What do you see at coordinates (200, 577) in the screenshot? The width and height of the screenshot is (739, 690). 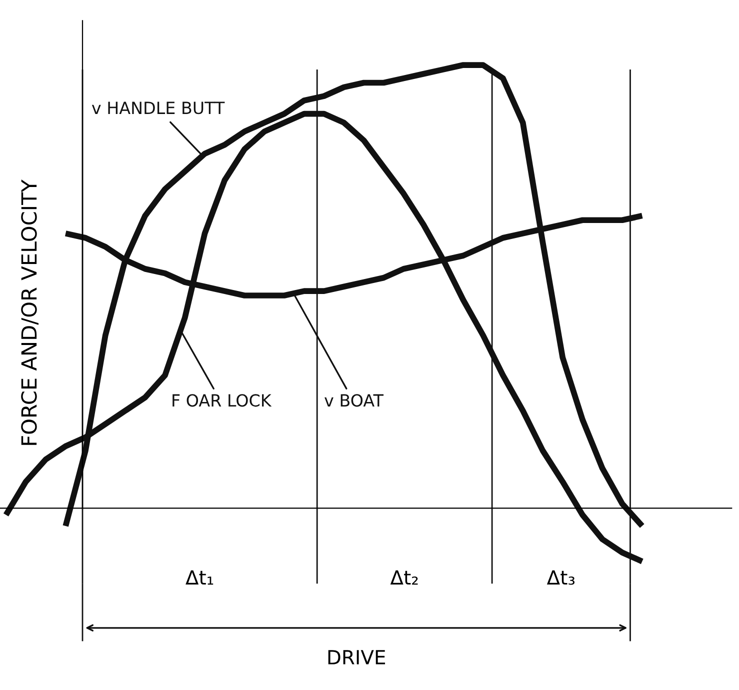 I see `text: Δt₁` at bounding box center [200, 577].